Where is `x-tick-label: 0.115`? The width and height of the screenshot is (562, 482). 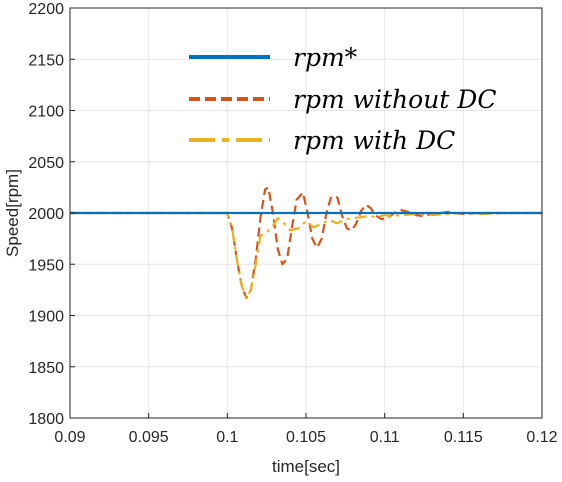 x-tick-label: 0.115 is located at coordinates (463, 437).